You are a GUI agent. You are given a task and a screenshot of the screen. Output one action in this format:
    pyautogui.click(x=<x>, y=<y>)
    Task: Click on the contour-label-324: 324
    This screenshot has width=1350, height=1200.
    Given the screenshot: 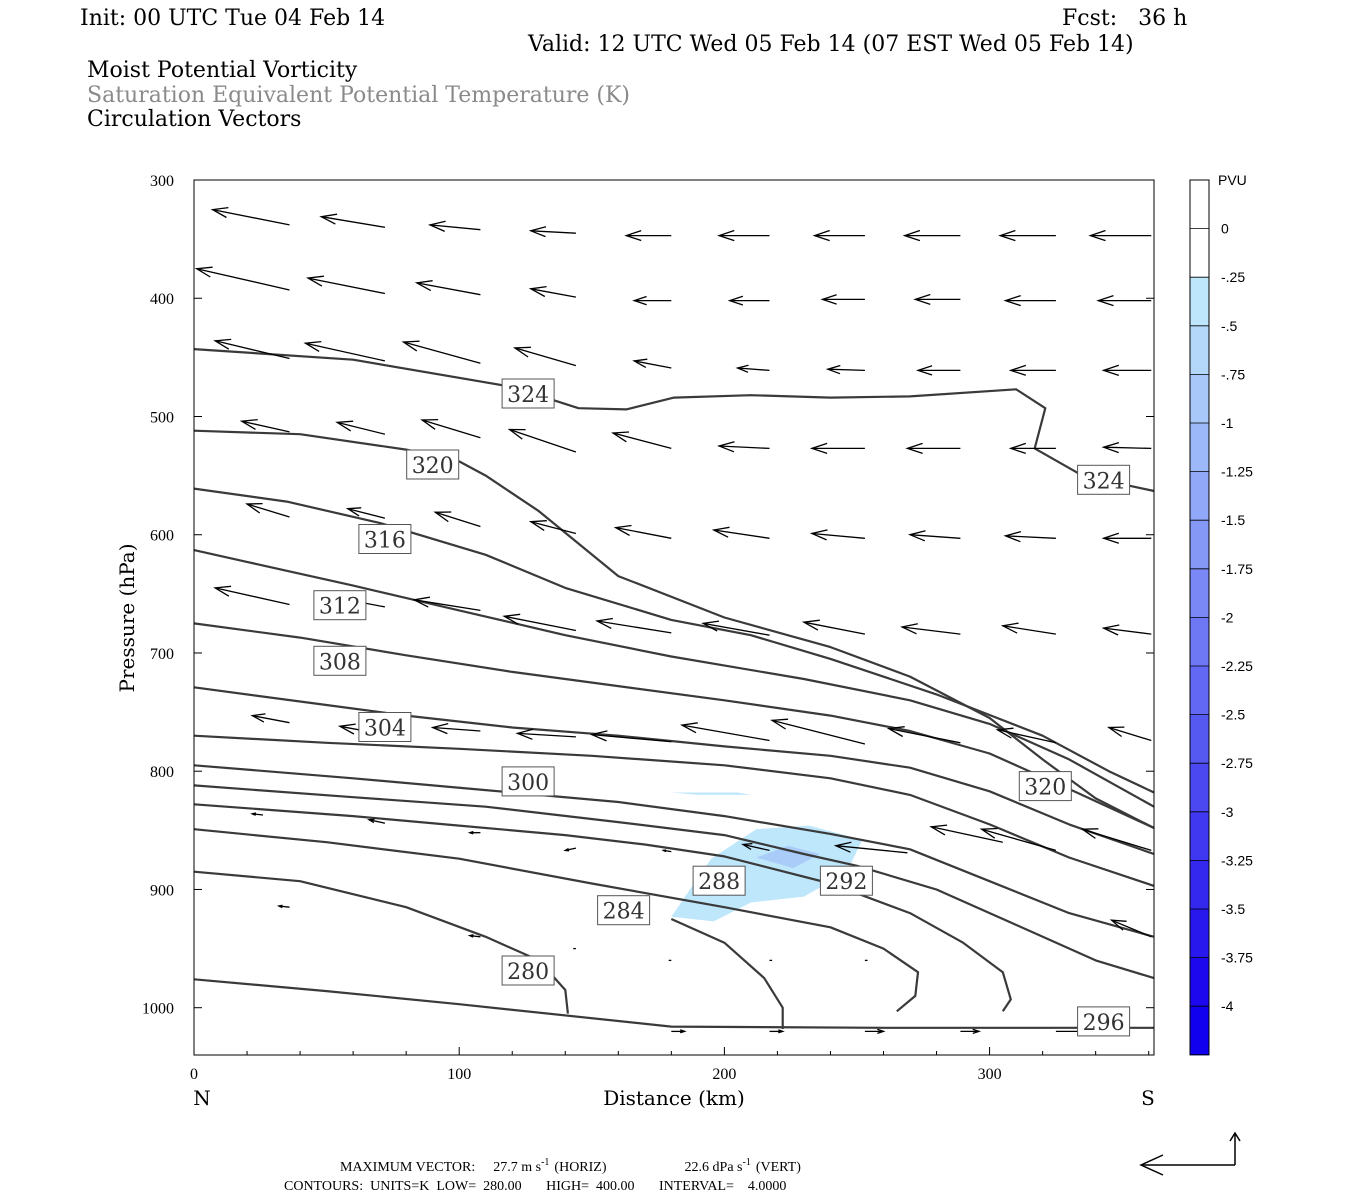 What is the action you would take?
    pyautogui.click(x=1104, y=479)
    